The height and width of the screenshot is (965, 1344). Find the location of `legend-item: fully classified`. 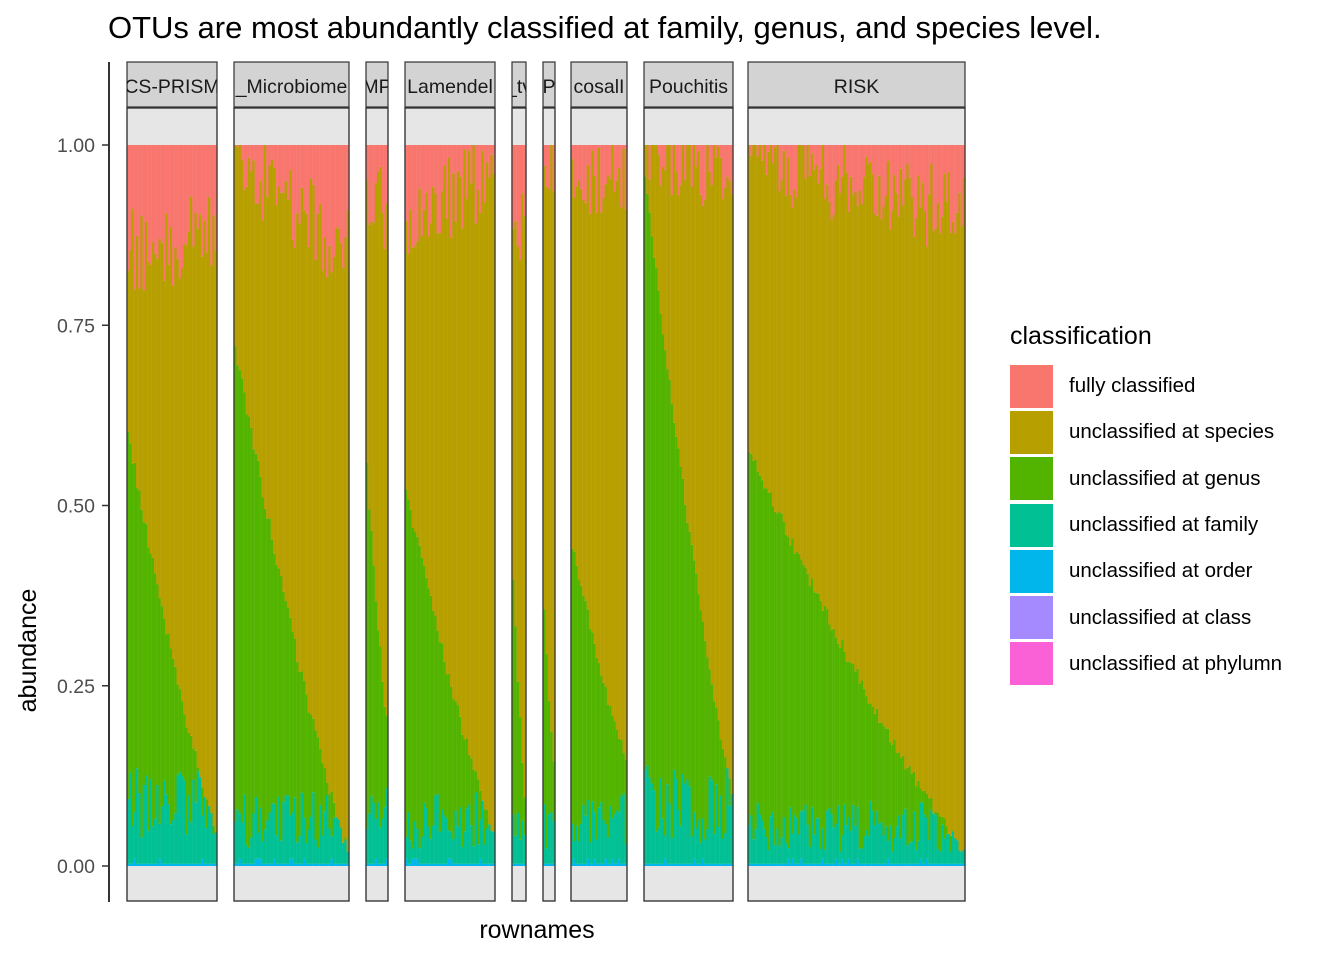

legend-item: fully classified is located at coordinates (1146, 386).